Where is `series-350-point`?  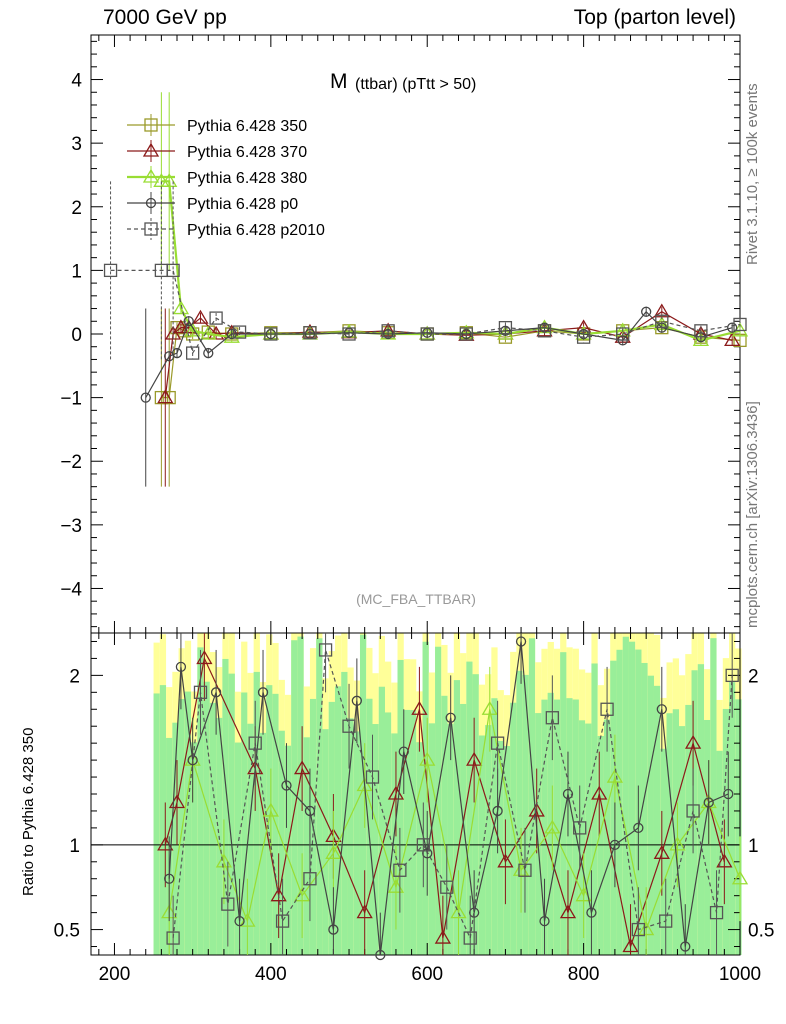 series-350-point is located at coordinates (161, 397).